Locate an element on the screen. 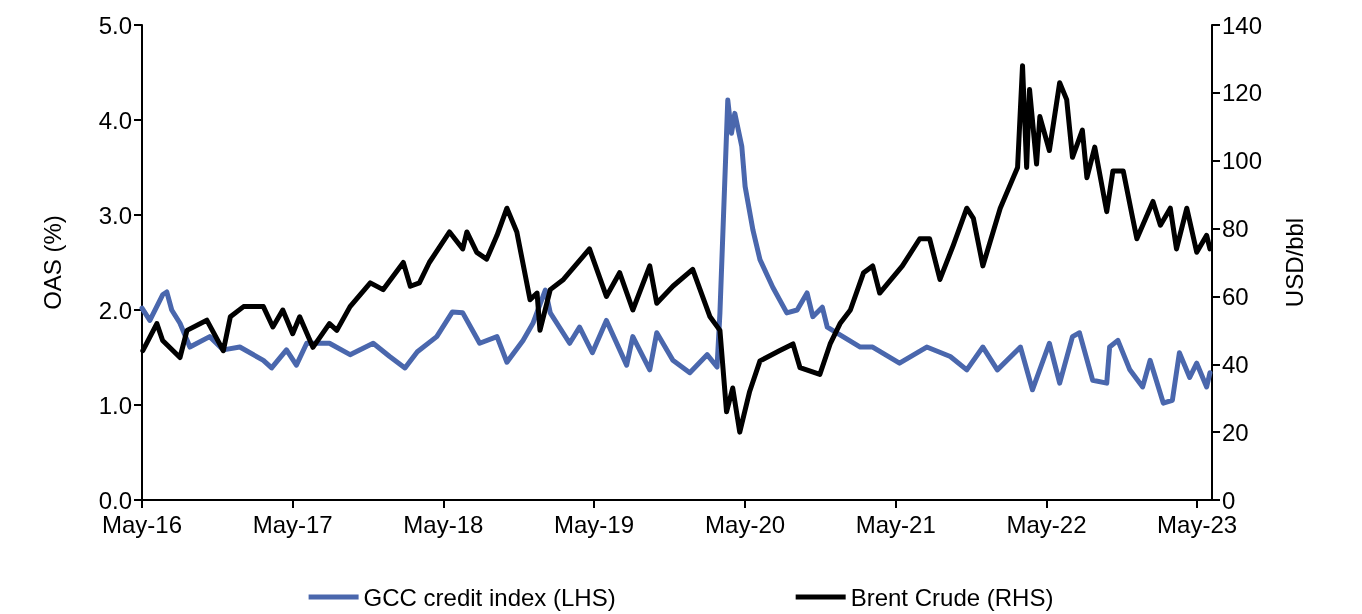  y2-tick-label: 40 is located at coordinates (1235, 364).